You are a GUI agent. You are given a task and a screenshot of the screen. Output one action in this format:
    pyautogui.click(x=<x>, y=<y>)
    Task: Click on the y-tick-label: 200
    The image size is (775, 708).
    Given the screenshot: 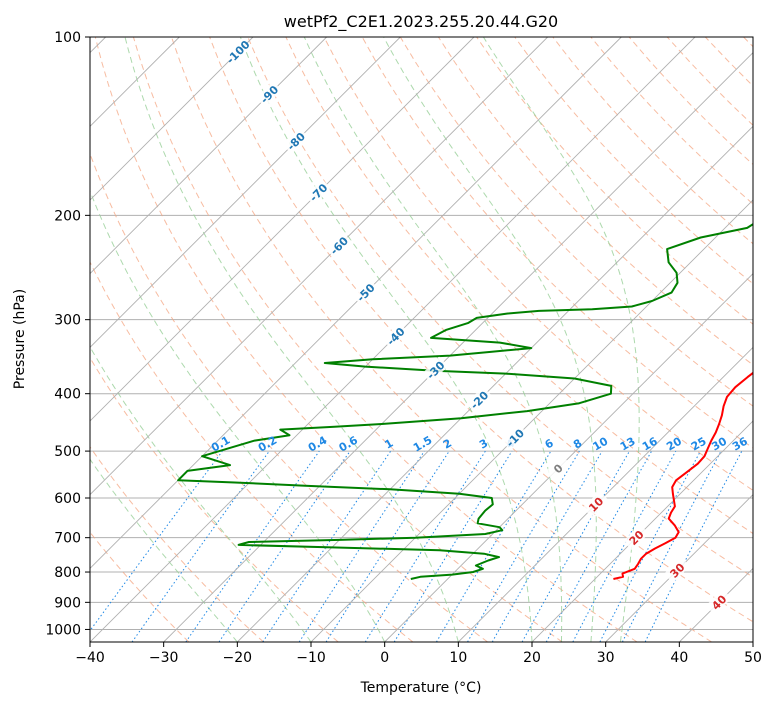 What is the action you would take?
    pyautogui.click(x=67, y=216)
    